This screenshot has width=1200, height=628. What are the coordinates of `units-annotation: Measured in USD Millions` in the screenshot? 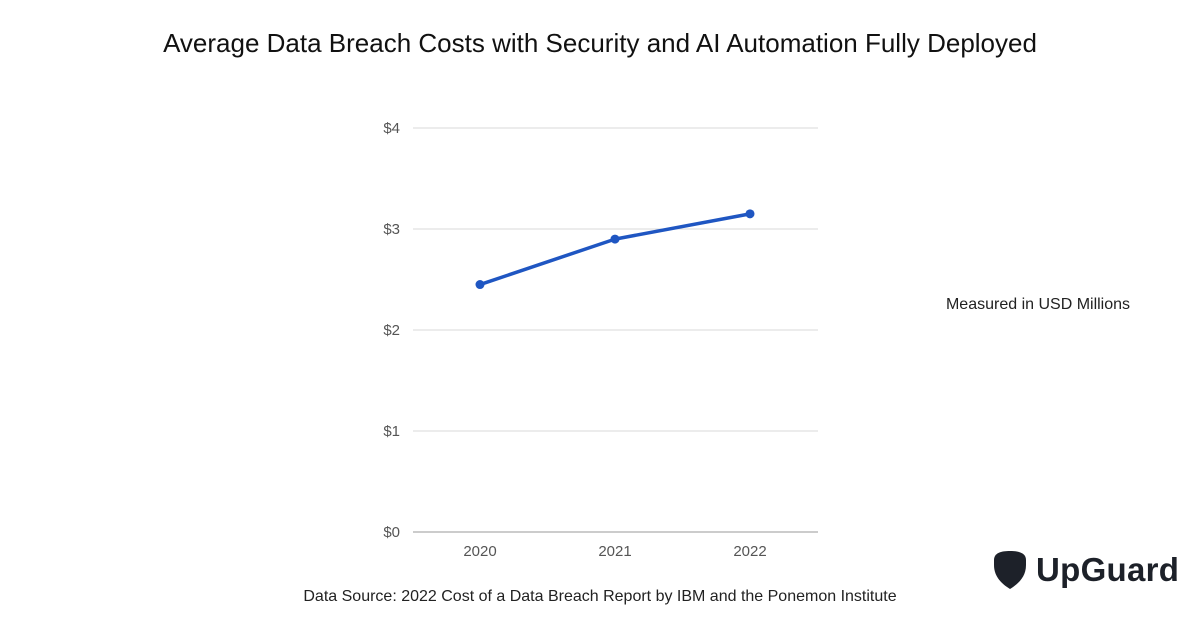 It's located at (1038, 304).